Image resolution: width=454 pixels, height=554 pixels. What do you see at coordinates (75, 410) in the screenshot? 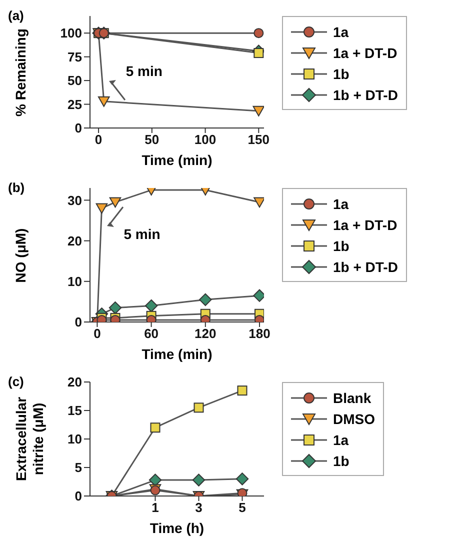
I see `y-tick-label: 15` at bounding box center [75, 410].